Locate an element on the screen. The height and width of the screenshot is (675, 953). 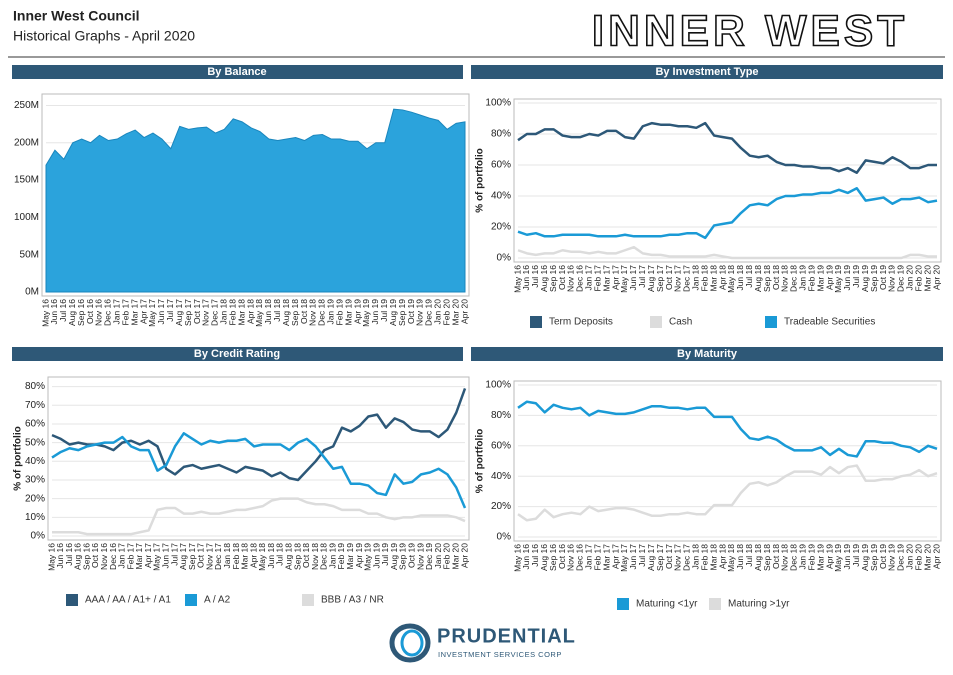
y-tick-label: 200M is located at coordinates (26, 142).